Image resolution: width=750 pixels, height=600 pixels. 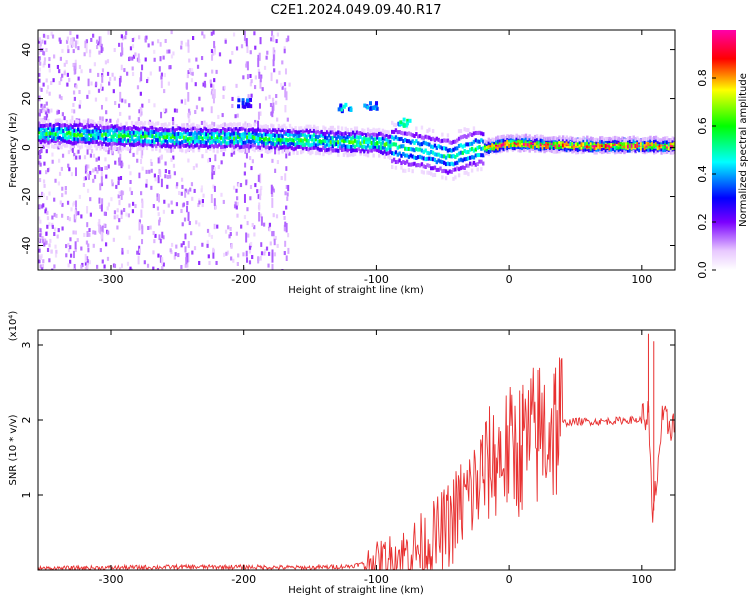 I want to click on x-tick-label: 0, so click(x=509, y=279).